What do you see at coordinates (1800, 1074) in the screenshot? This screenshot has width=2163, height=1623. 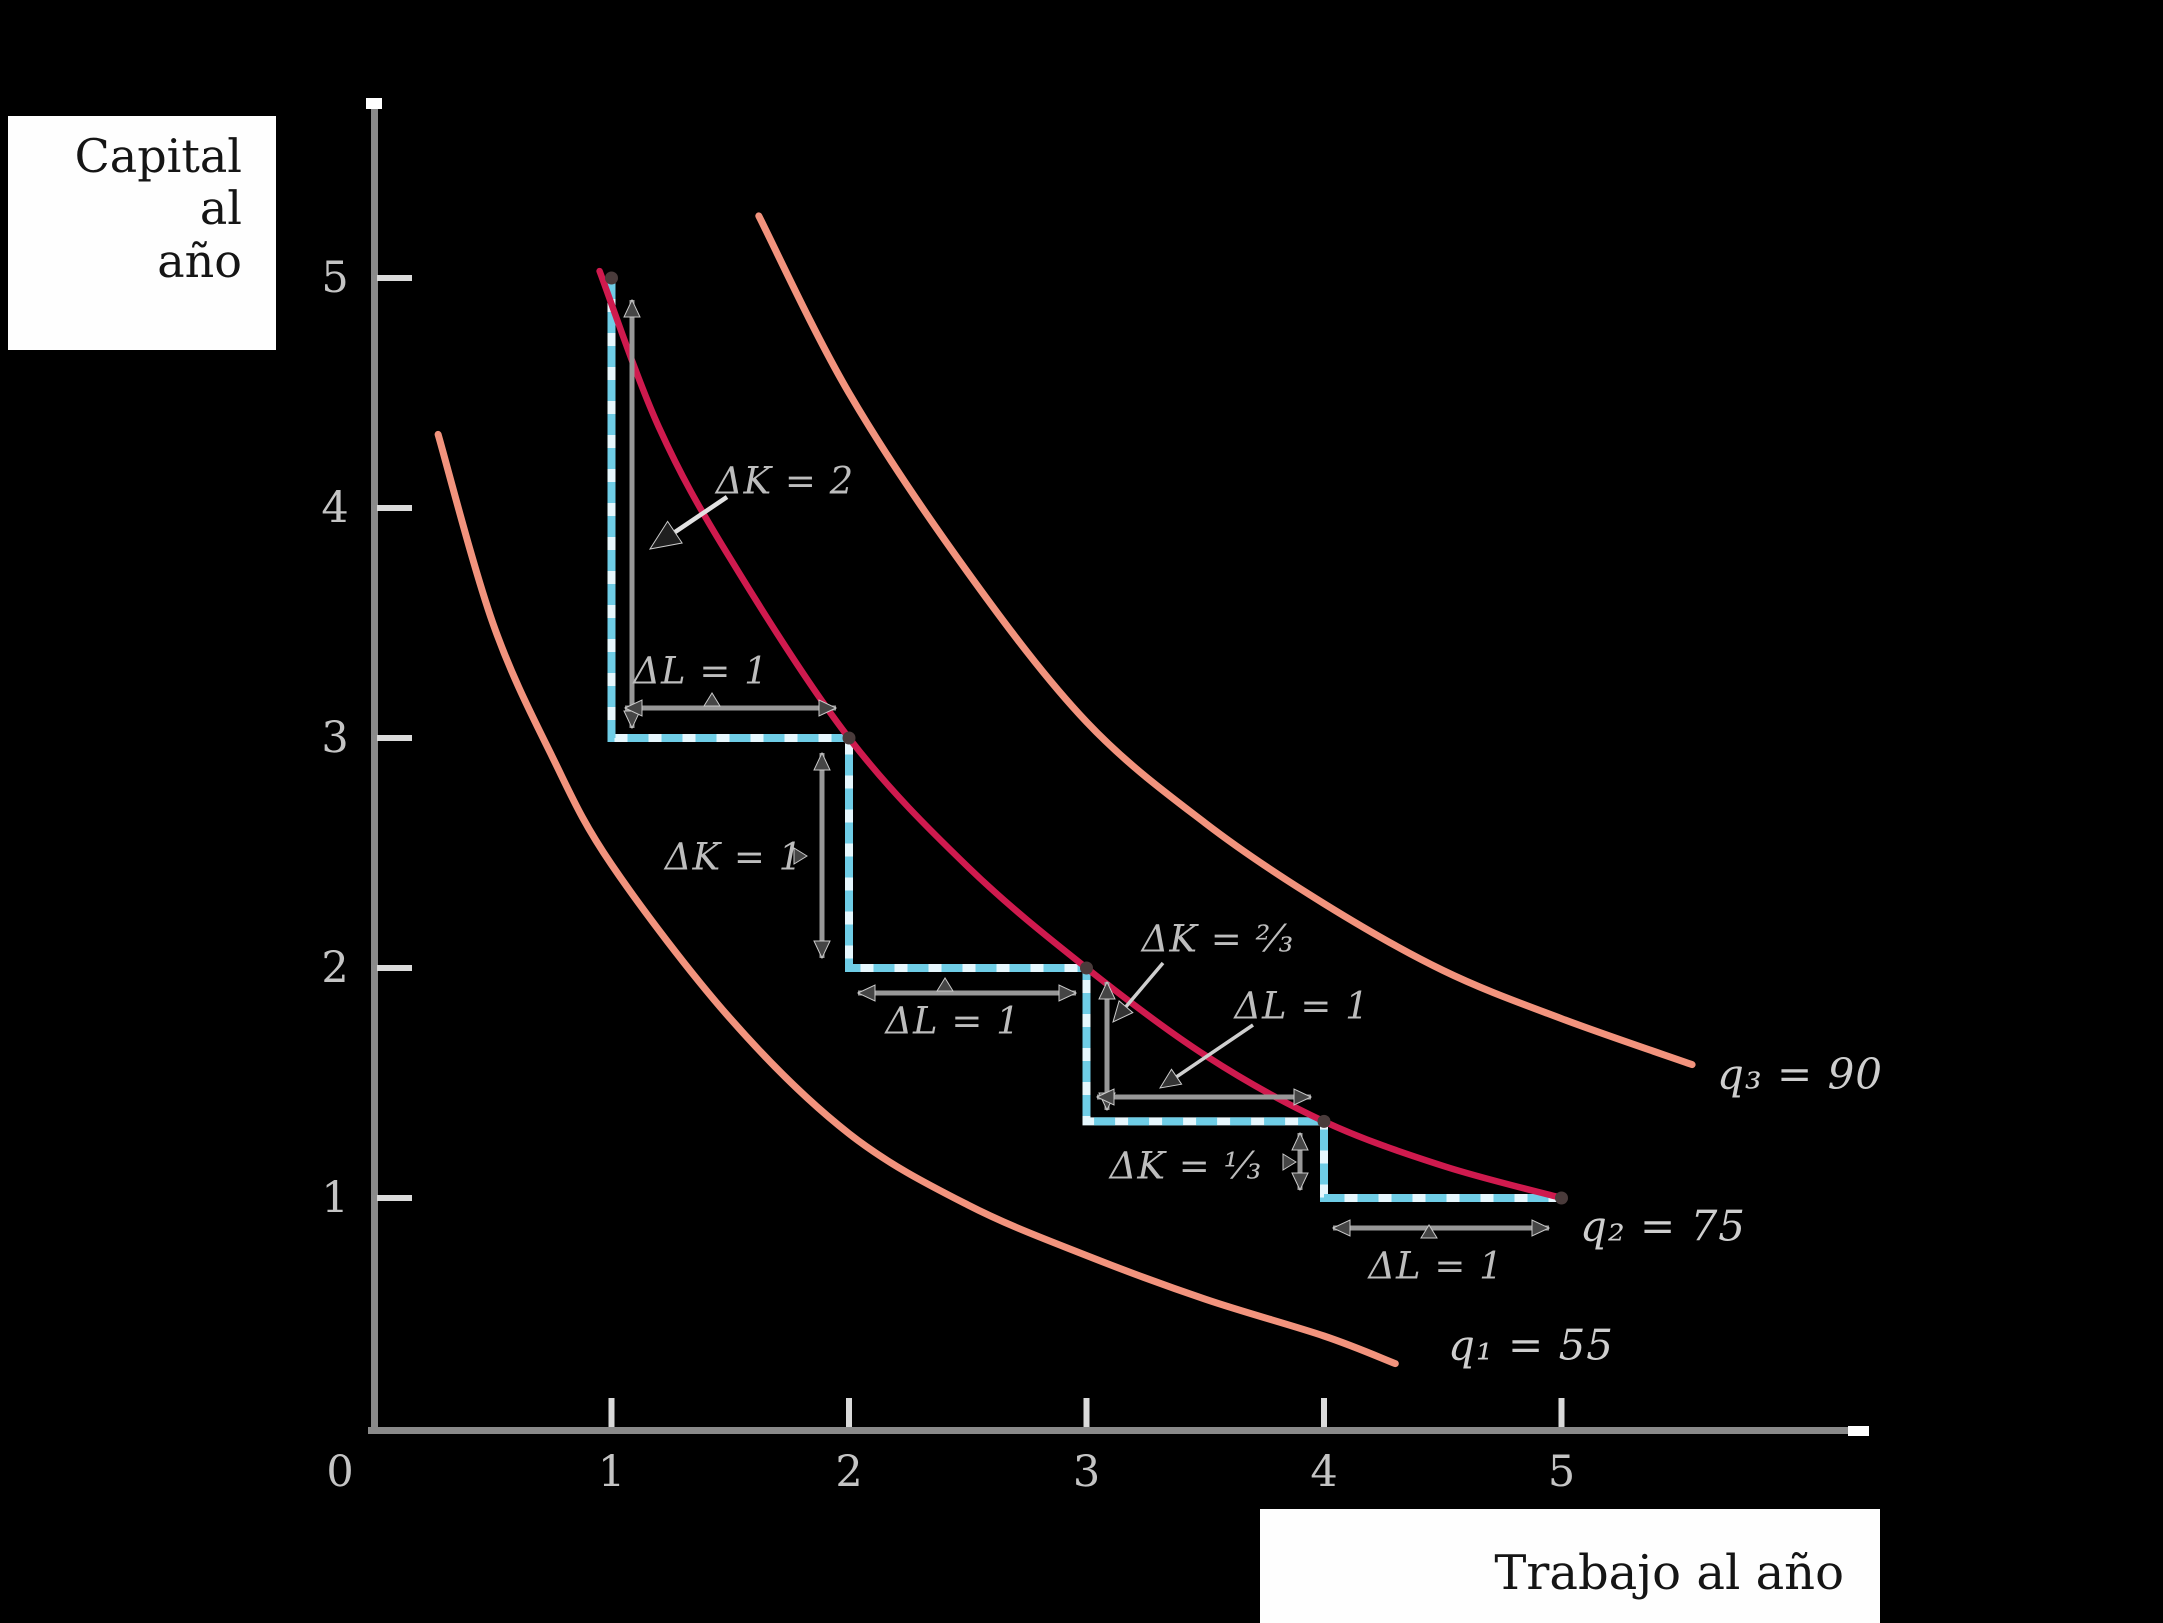 I see `label-q3: q₃ = 90` at bounding box center [1800, 1074].